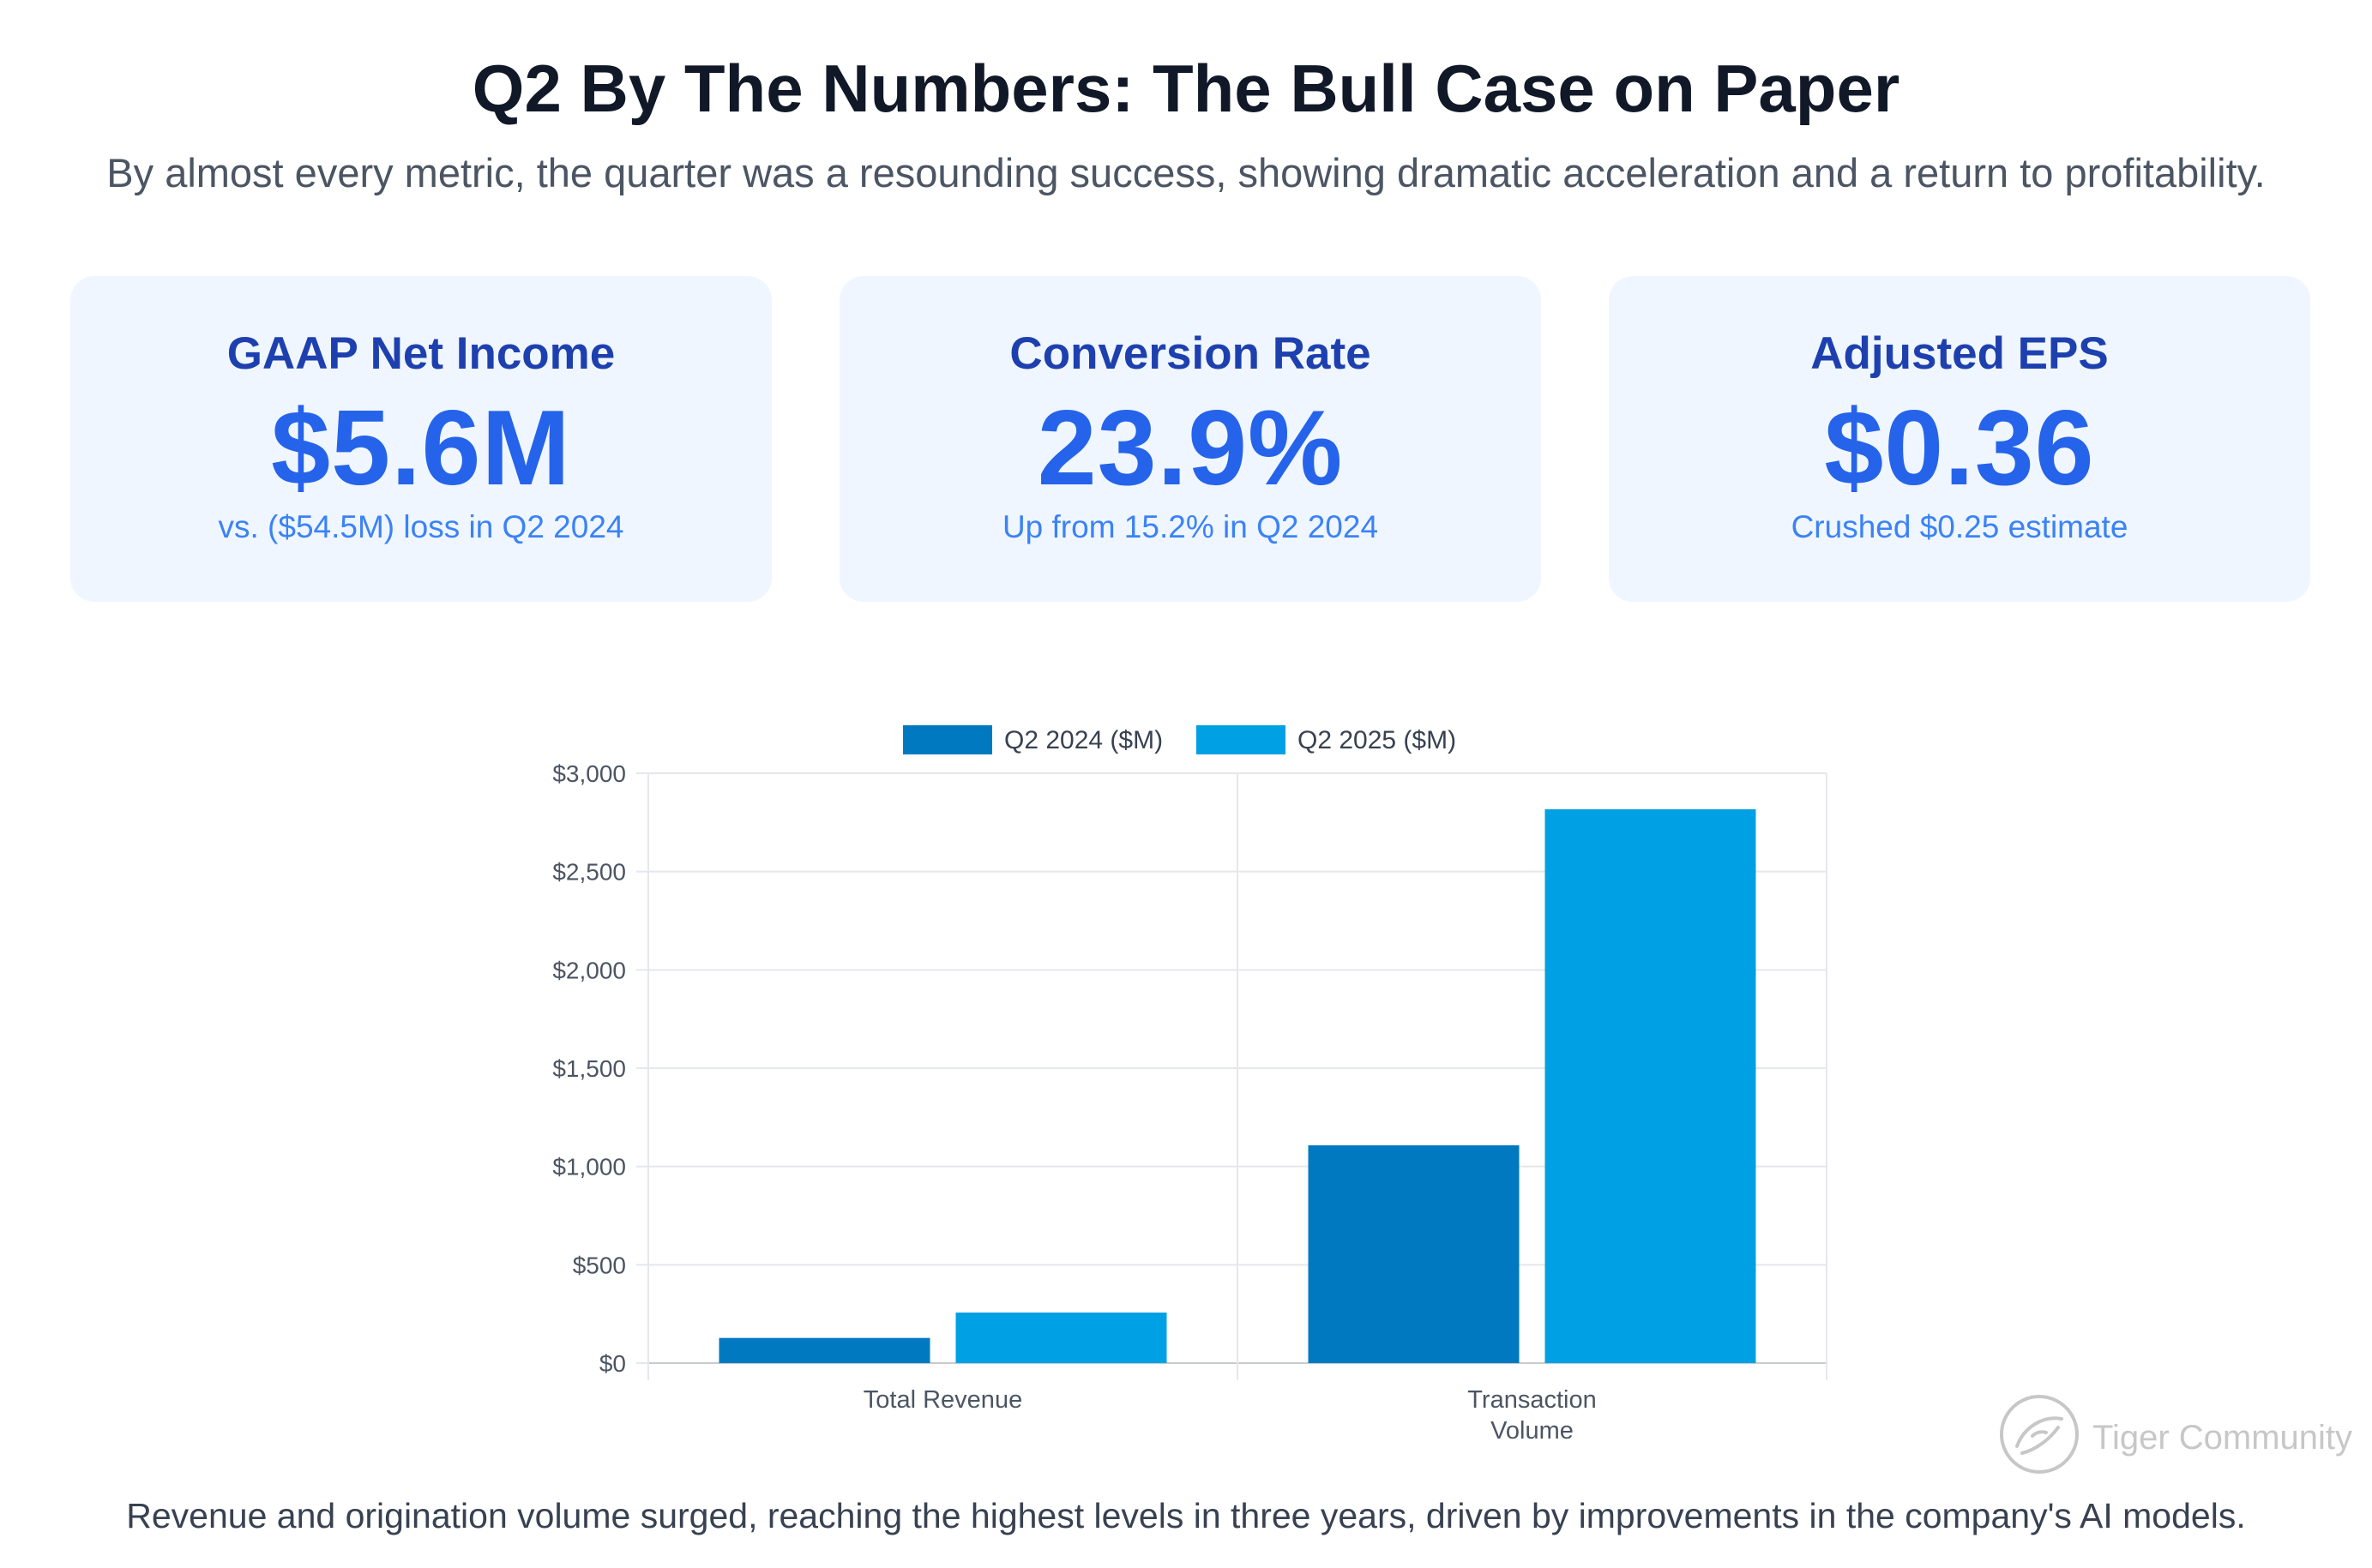 This screenshot has width=2372, height=1568. Describe the element at coordinates (1190, 353) in the screenshot. I see `metric-card-label: Conversion Rate` at that location.